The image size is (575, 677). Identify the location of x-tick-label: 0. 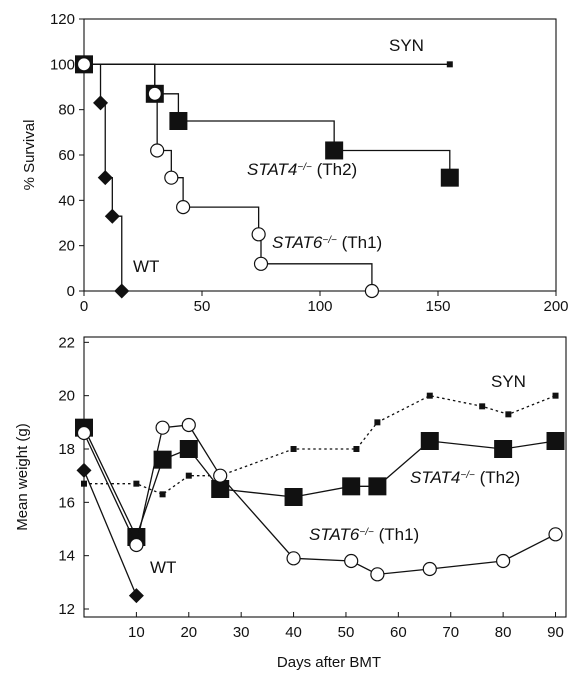
(84, 306).